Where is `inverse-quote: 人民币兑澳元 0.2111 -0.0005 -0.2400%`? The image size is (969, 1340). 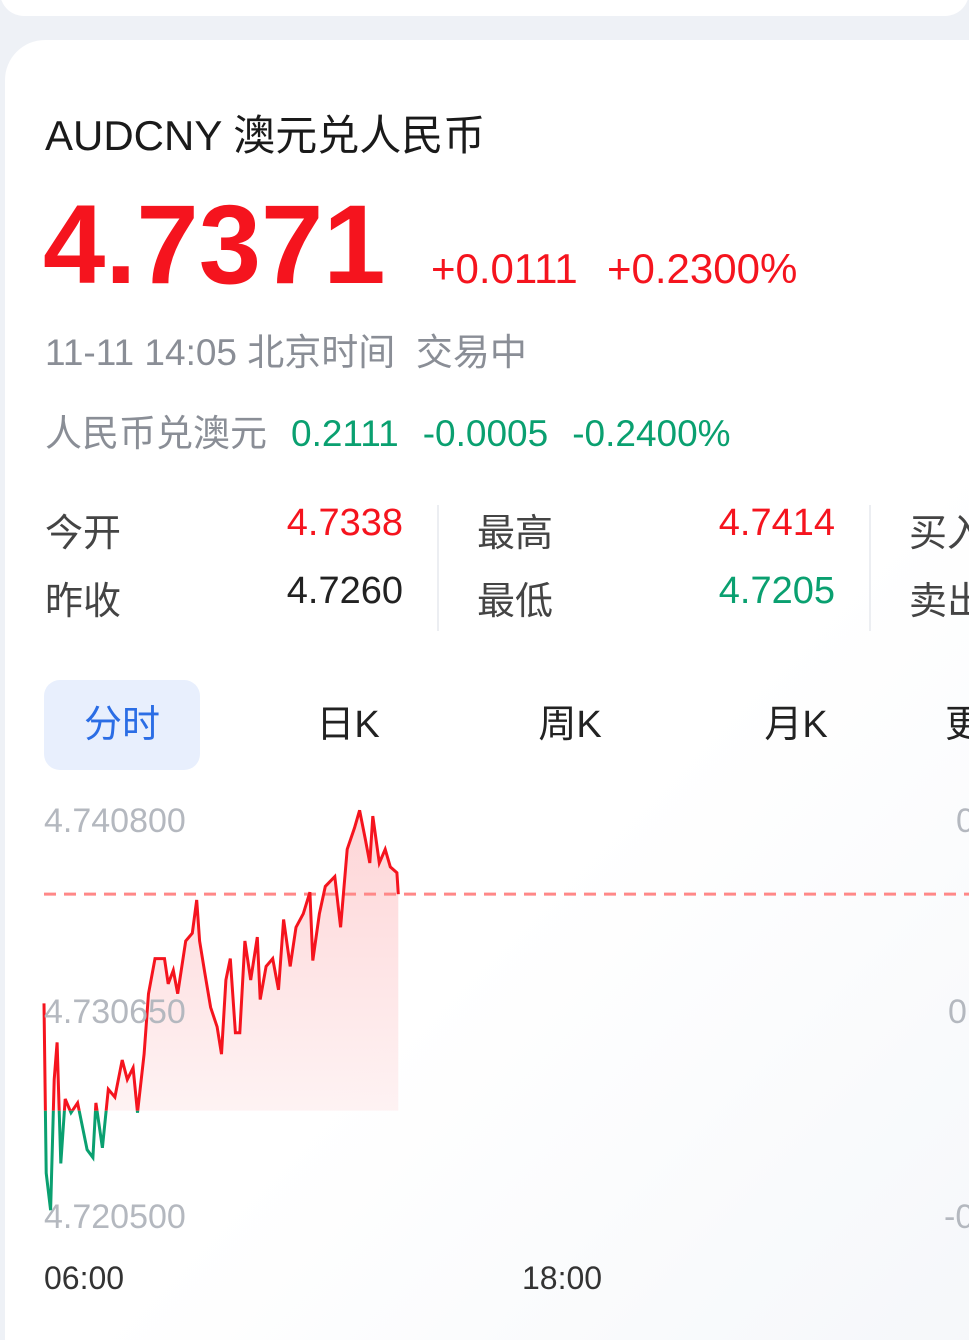
inverse-quote: 人民币兑澳元 0.2111 -0.0005 -0.2400% is located at coordinates (388, 430).